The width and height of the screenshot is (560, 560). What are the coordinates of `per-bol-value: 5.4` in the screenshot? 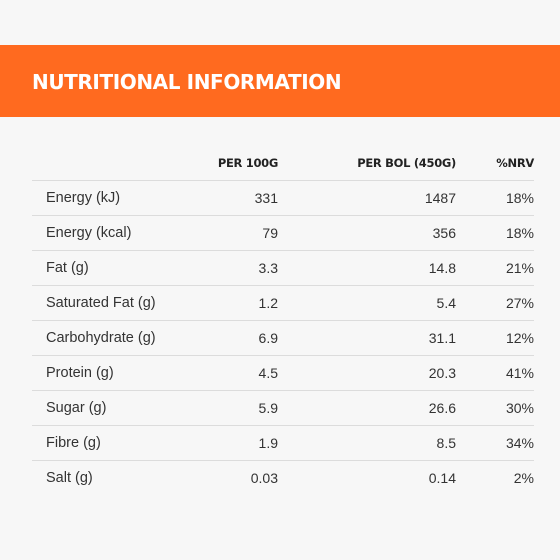 It's located at (367, 303).